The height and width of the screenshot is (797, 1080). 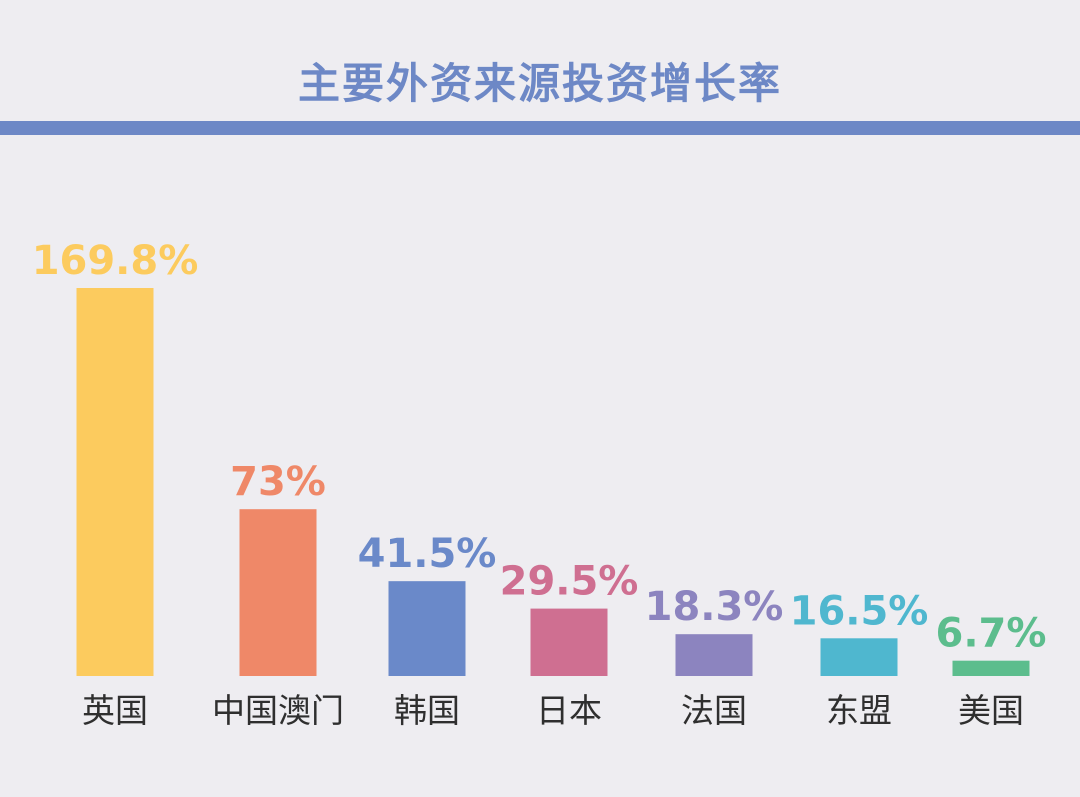 What do you see at coordinates (569, 710) in the screenshot?
I see `category-label-3: 日本` at bounding box center [569, 710].